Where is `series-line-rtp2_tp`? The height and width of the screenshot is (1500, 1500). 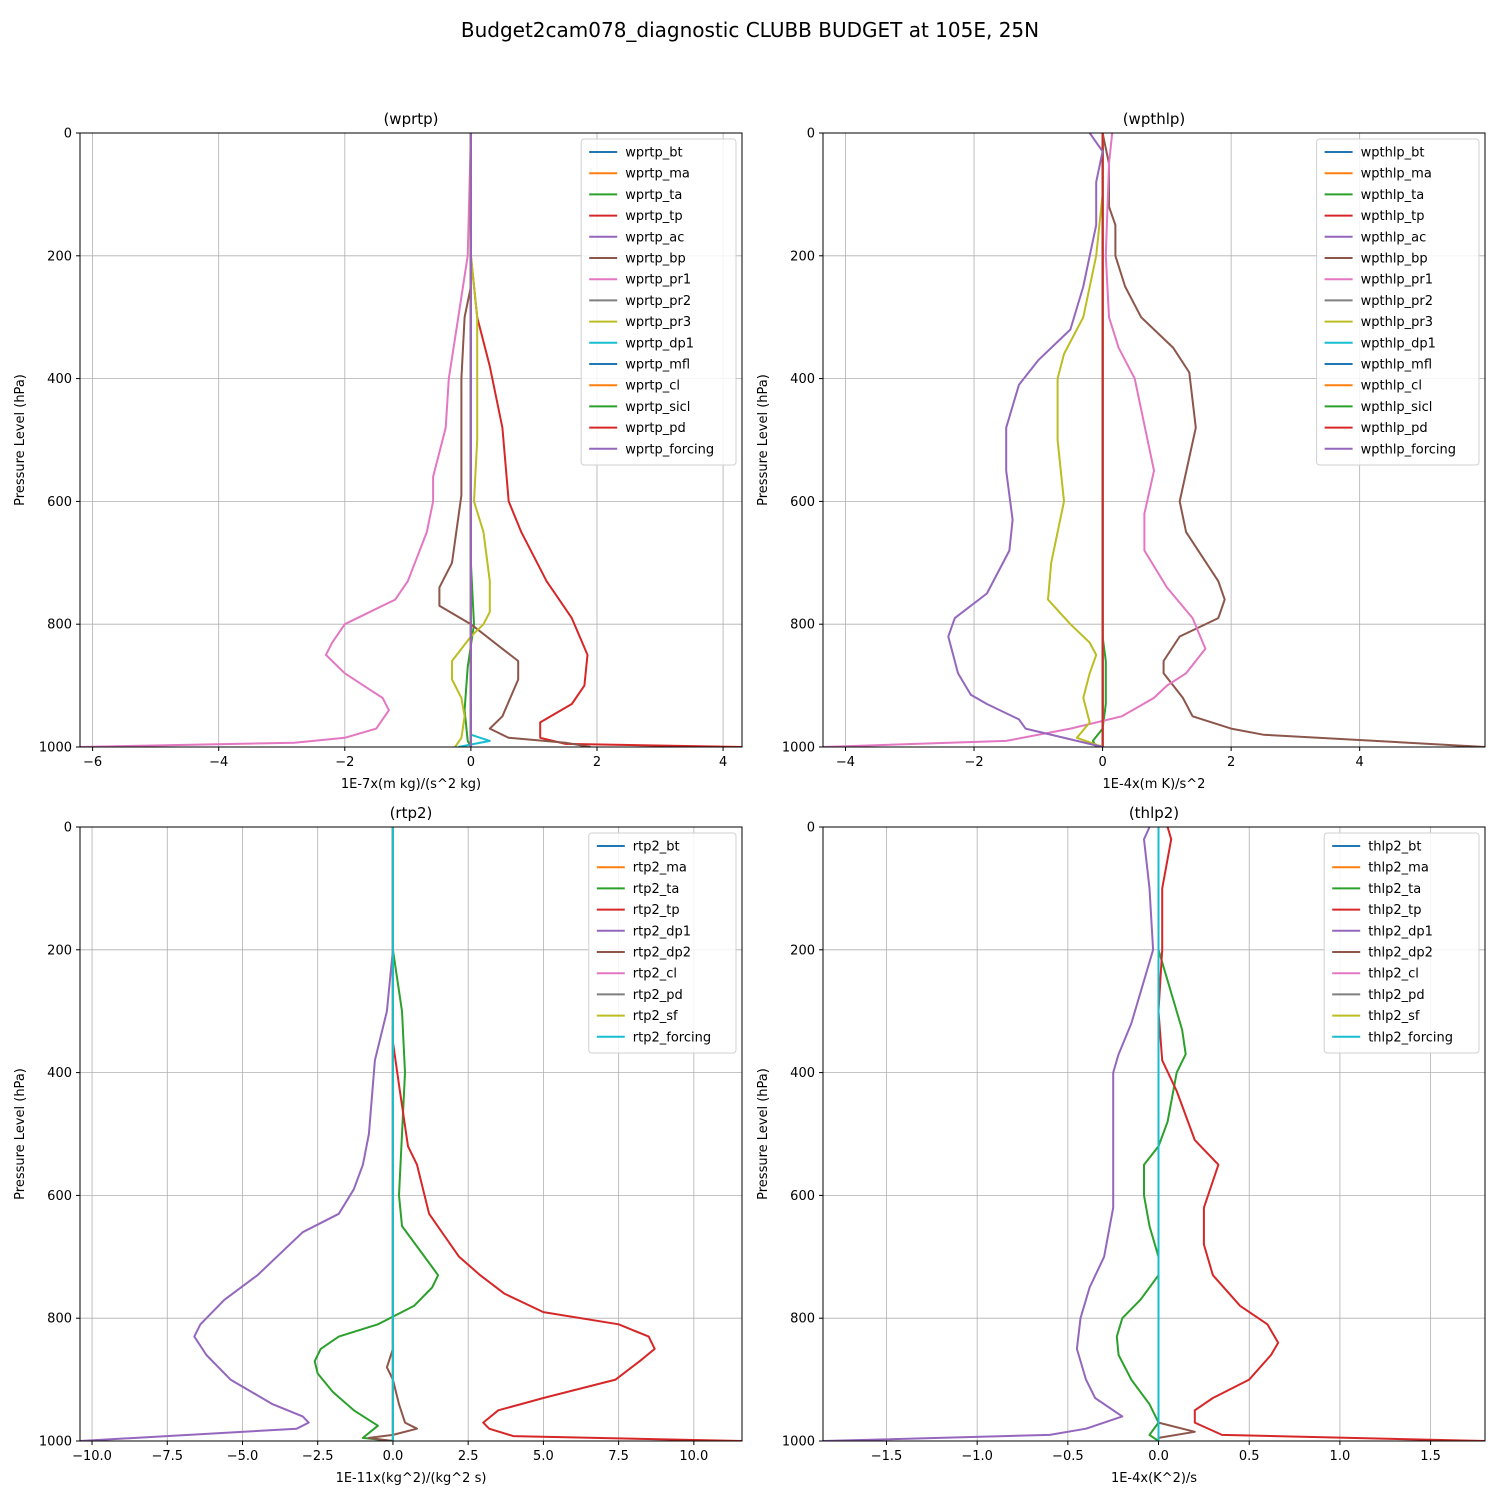 series-line-rtp2_tp is located at coordinates (566, 1134).